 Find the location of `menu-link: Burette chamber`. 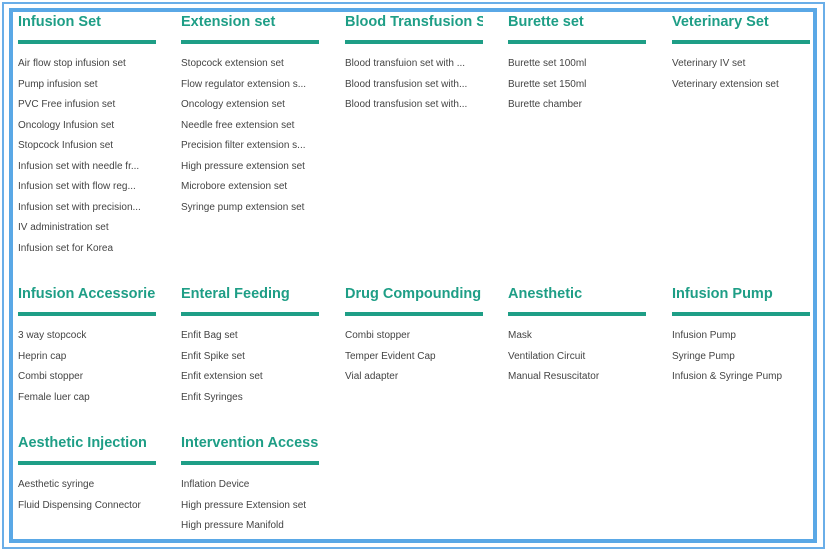

menu-link: Burette chamber is located at coordinates (545, 104).